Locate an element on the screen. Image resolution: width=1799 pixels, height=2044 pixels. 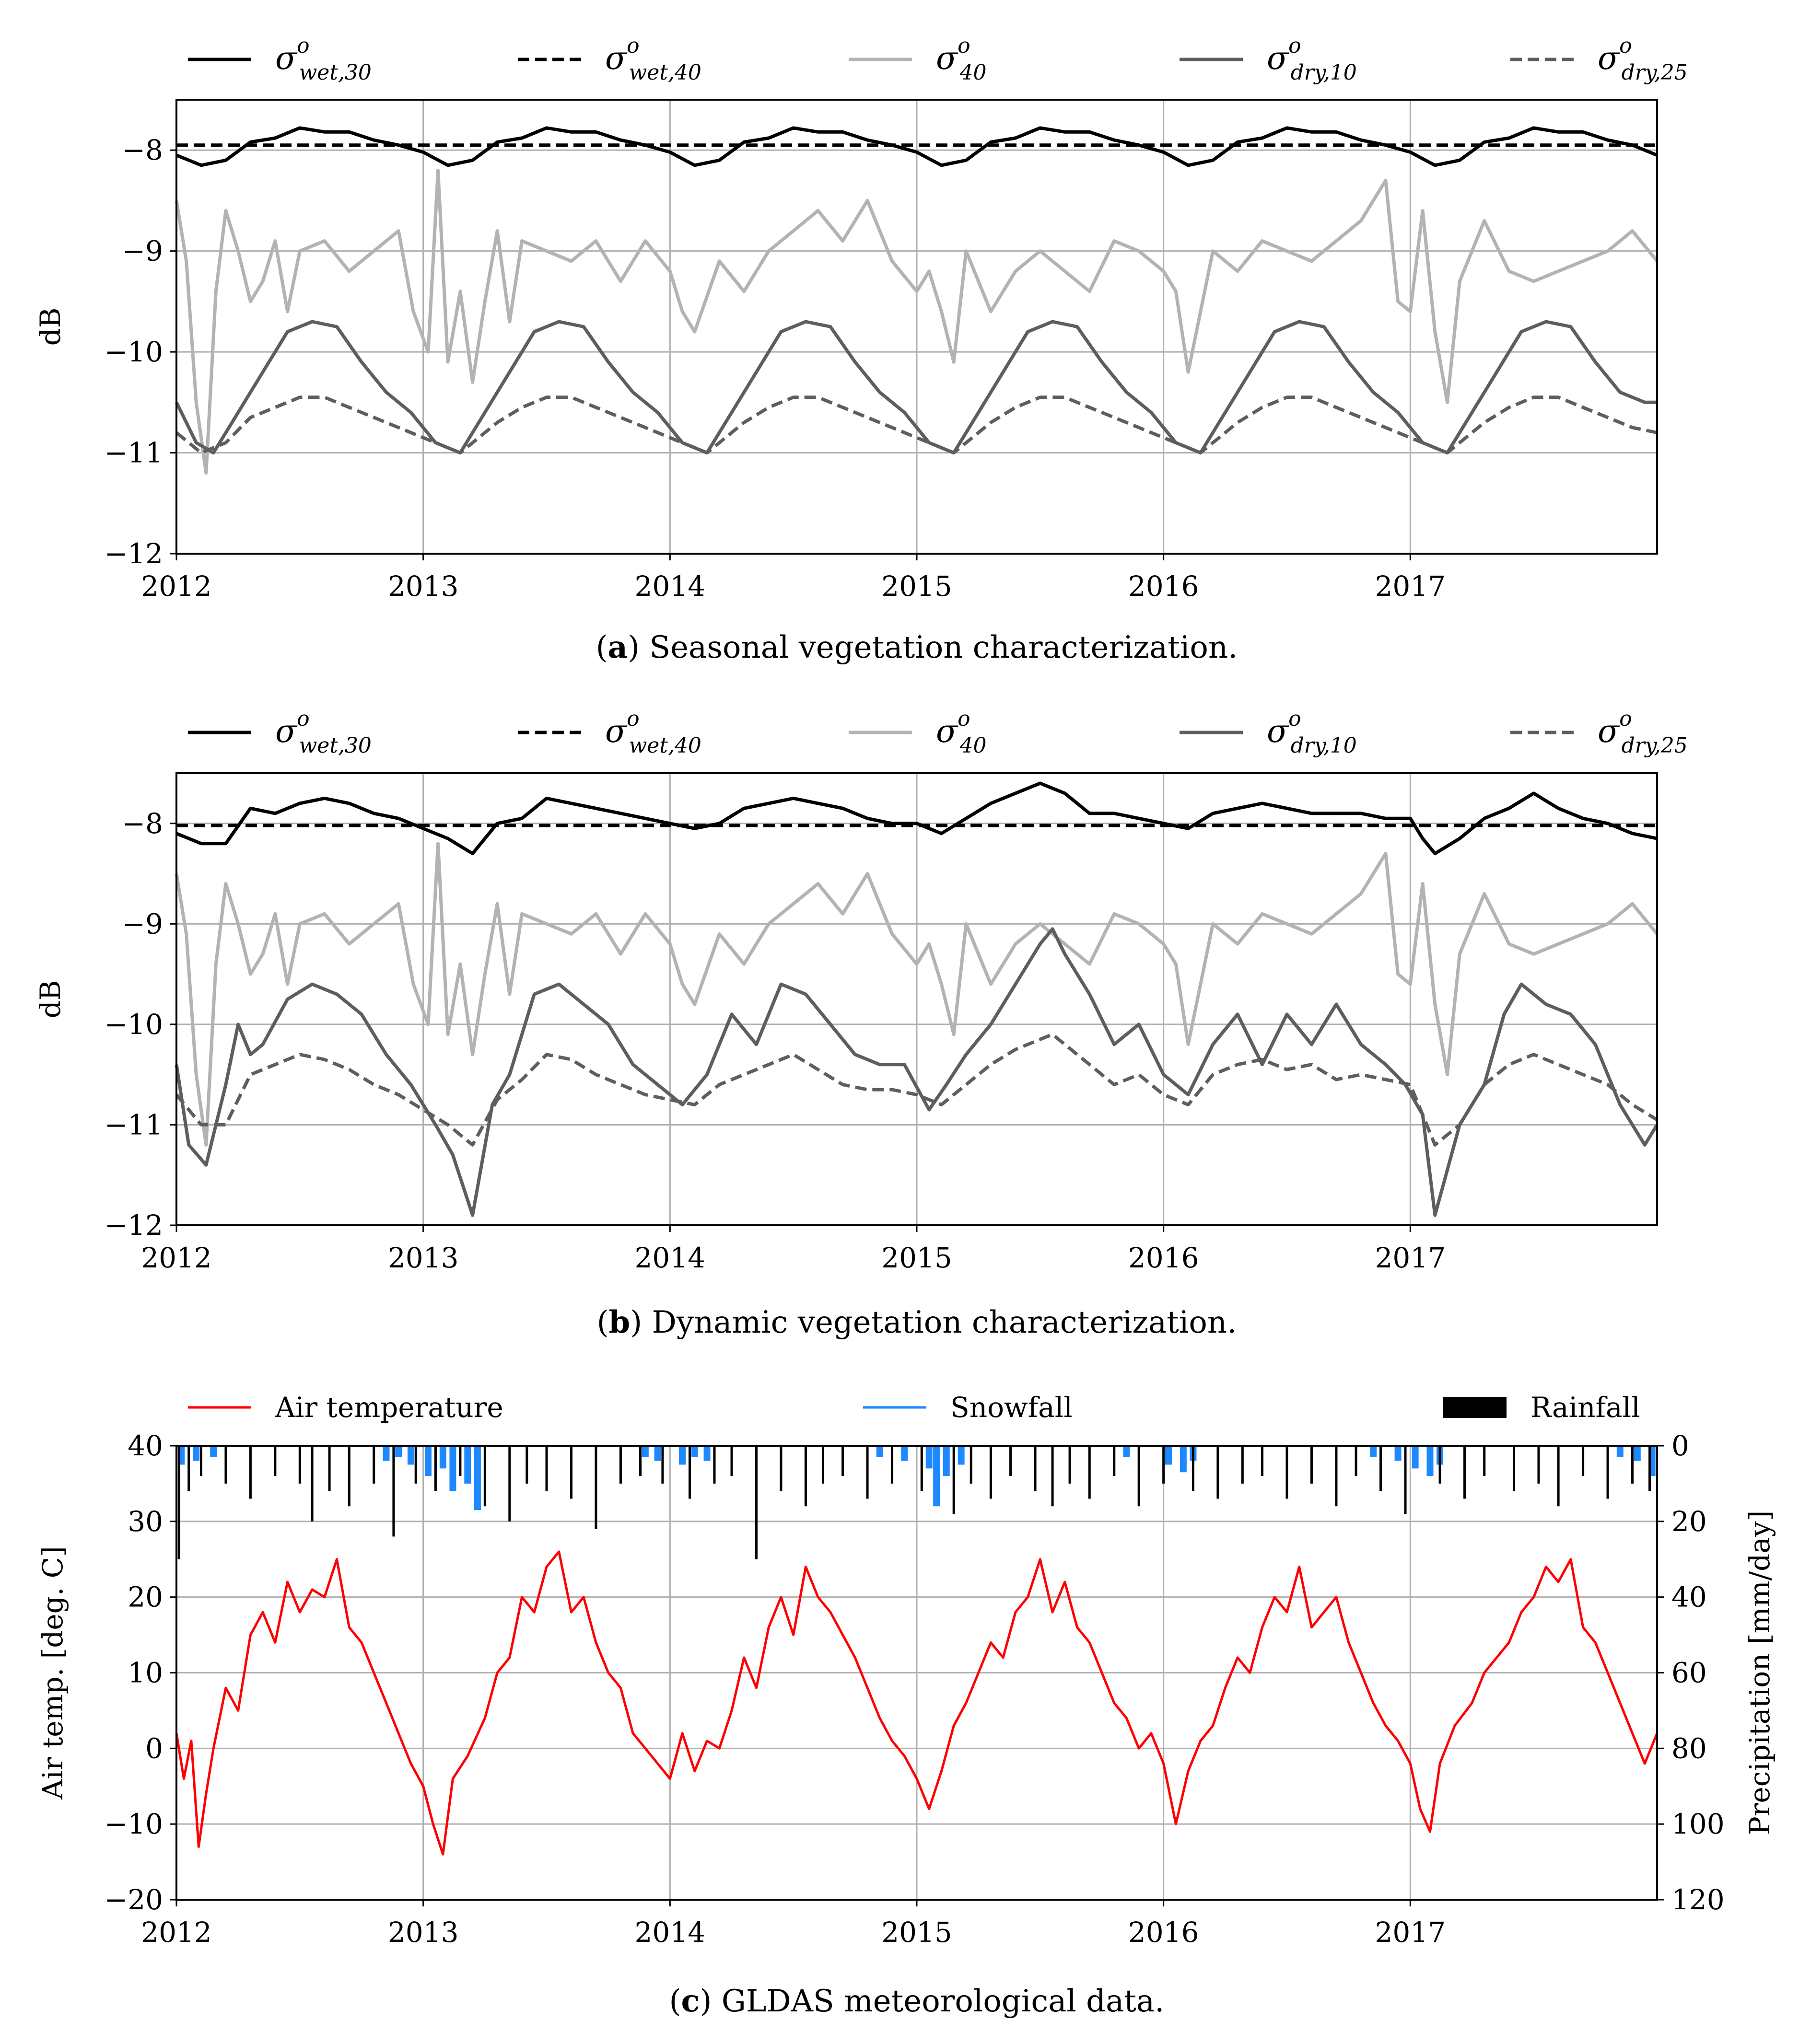
x-tick-label-a-3: 2015 is located at coordinates (917, 587).